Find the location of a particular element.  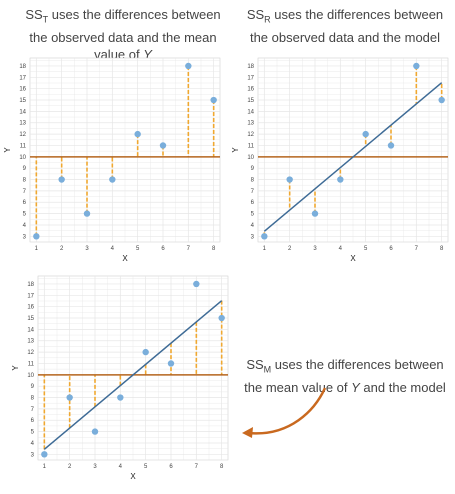

caption-ss-m-pre: SS is located at coordinates (255, 364).